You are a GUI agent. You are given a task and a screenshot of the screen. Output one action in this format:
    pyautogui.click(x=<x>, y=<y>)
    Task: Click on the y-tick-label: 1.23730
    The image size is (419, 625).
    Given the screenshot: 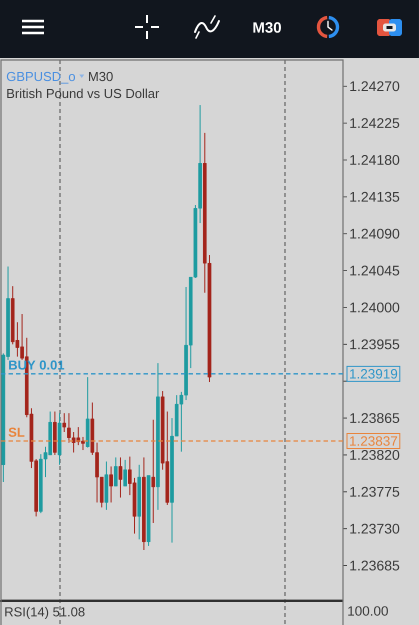 What is the action you would take?
    pyautogui.click(x=375, y=529)
    